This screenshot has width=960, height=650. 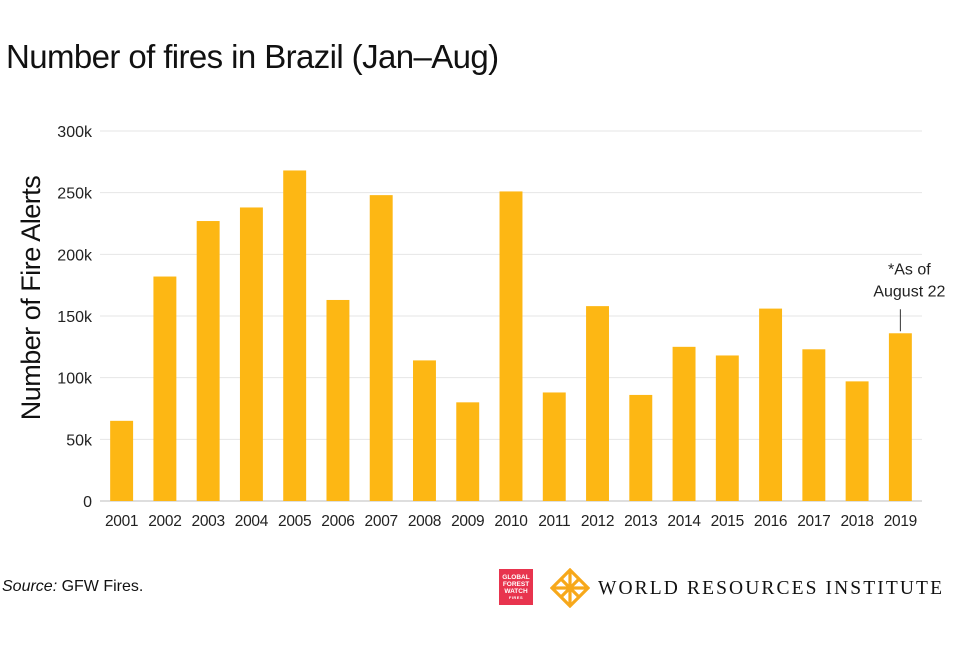 What do you see at coordinates (909, 291) in the screenshot?
I see `annotation-text: August 22` at bounding box center [909, 291].